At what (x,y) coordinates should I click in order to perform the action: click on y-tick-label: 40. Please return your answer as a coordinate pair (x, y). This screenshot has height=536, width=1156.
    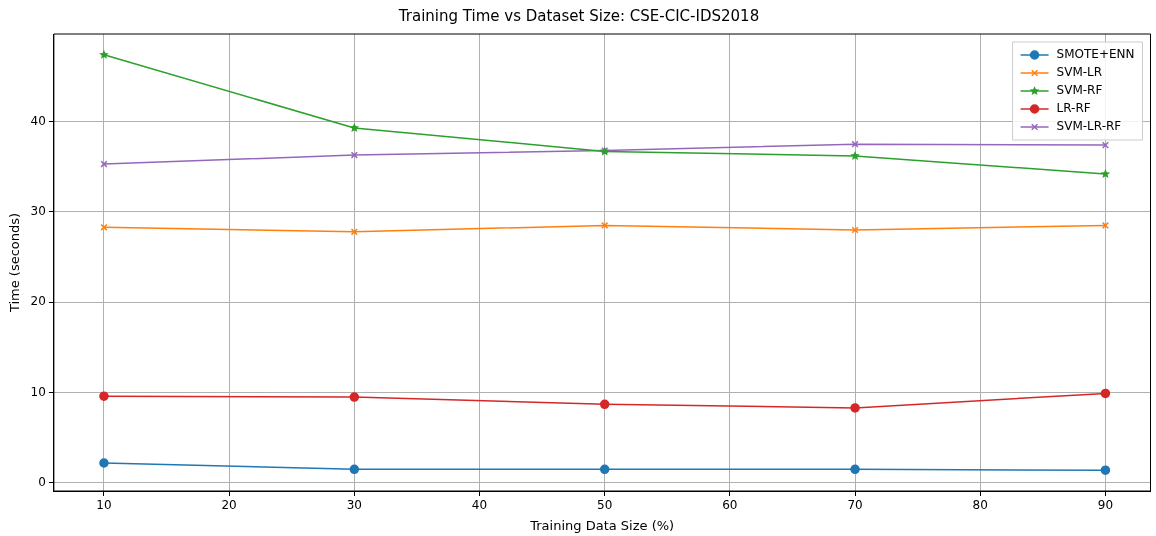
    Looking at the image, I should click on (38, 120).